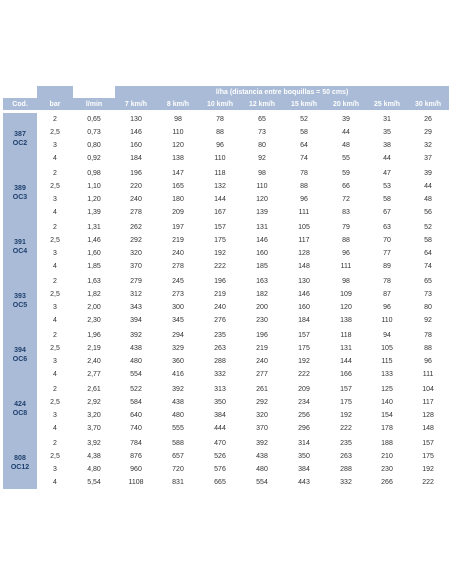 This screenshot has width=452, height=584. Describe the element at coordinates (262, 307) in the screenshot. I see `rate-lha-cell: 200` at that location.